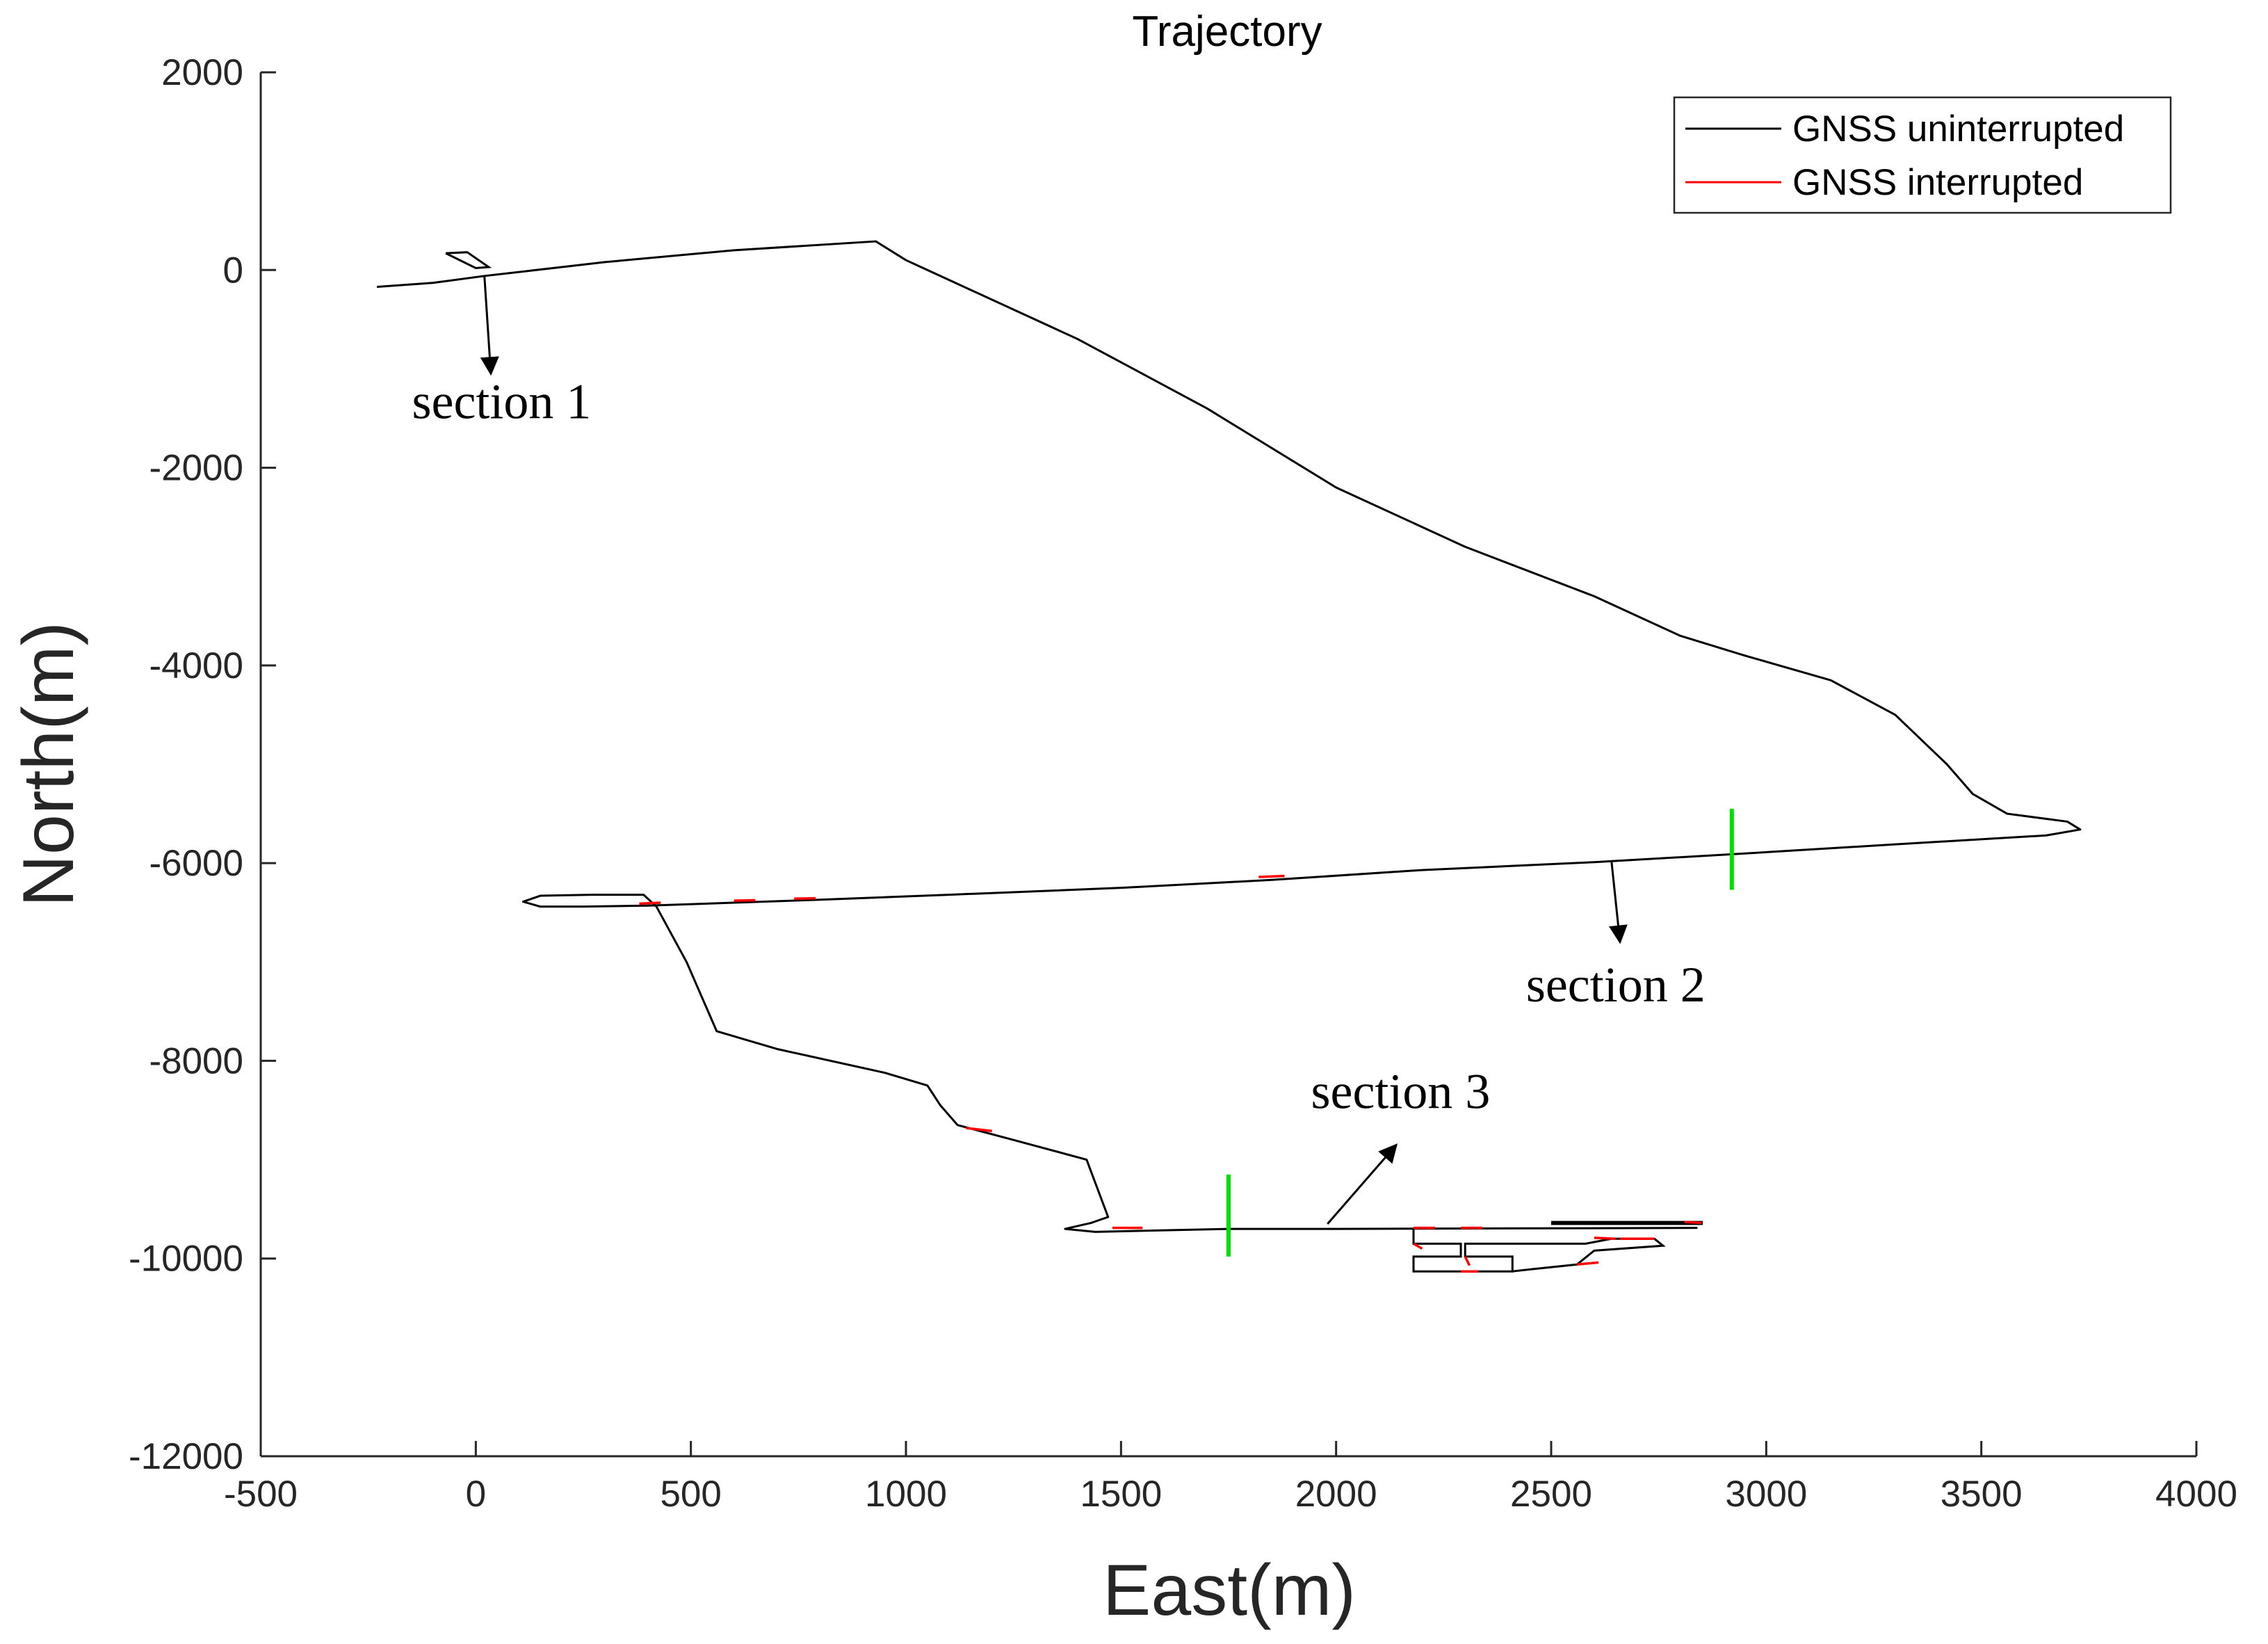 This screenshot has width=2268, height=1644. I want to click on legend-label-interrupted: GNSS interrupted, so click(1937, 182).